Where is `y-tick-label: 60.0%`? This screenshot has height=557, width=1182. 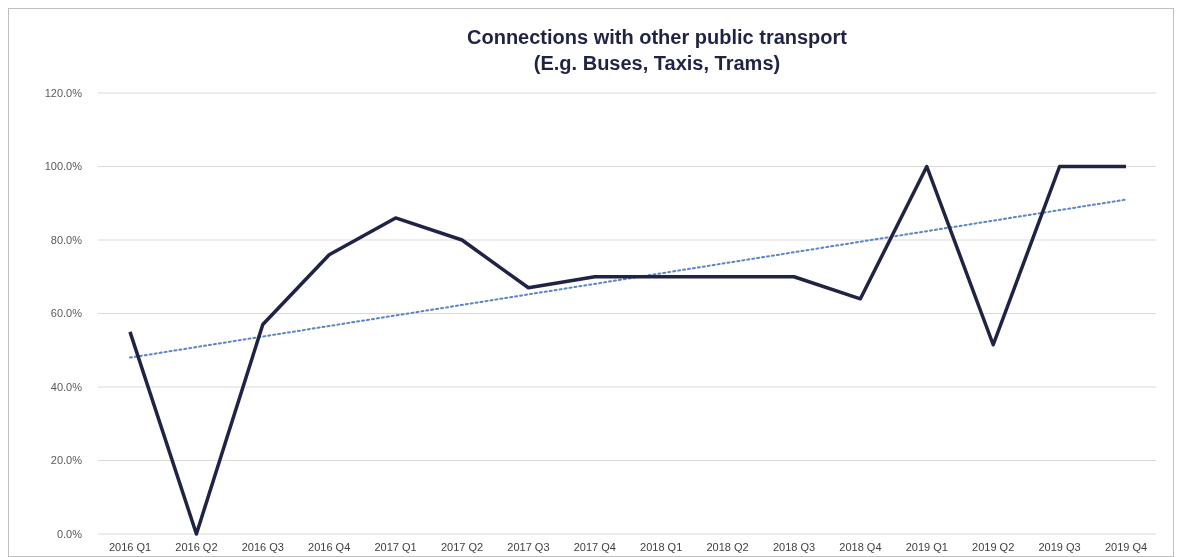
y-tick-label: 60.0% is located at coordinates (66, 313).